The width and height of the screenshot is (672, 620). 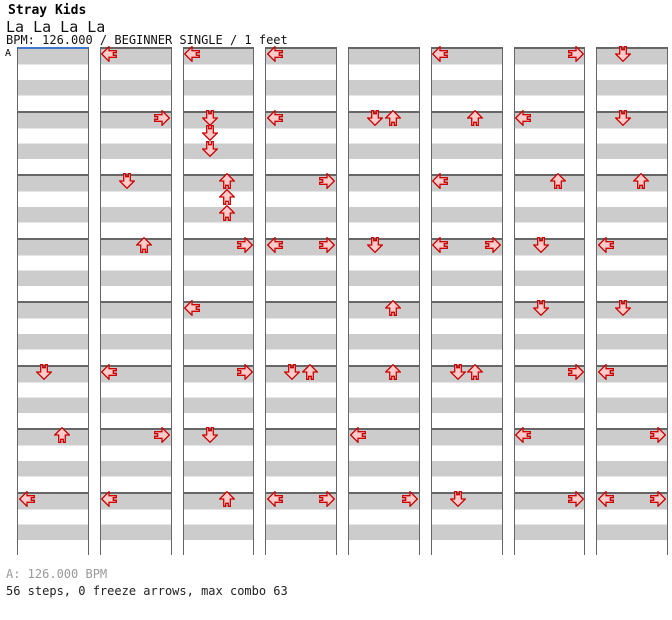 I want to click on chart-meta: BPM: 126.000 / BEGINNER SINGLE / 1 feet, so click(x=147, y=40).